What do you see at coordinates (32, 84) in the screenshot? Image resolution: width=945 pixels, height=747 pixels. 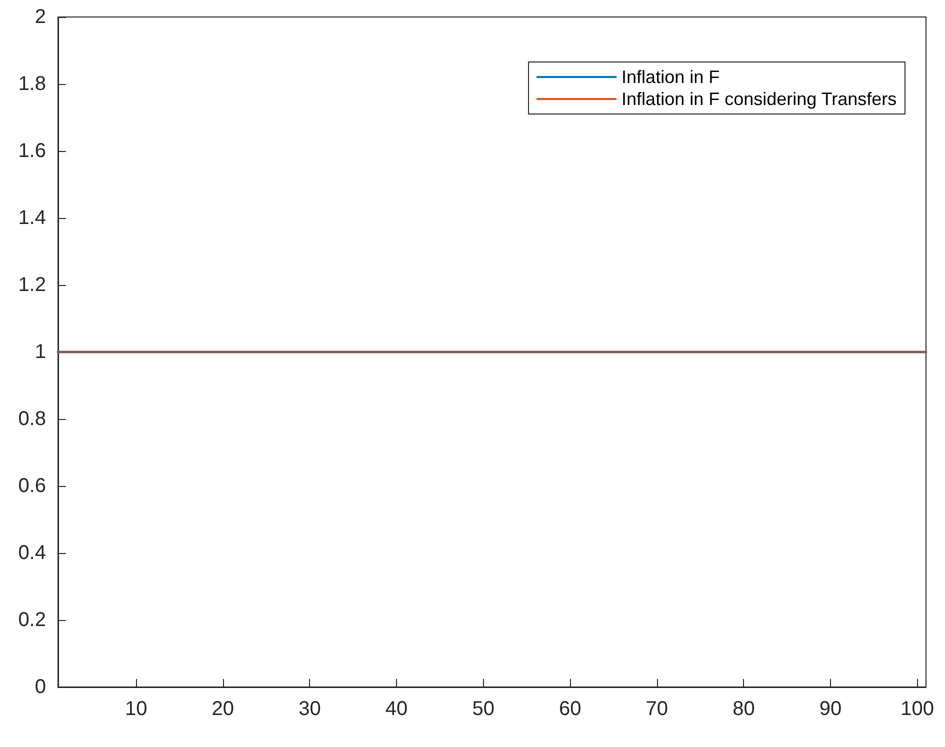 I see `y-tick-label: 1.8` at bounding box center [32, 84].